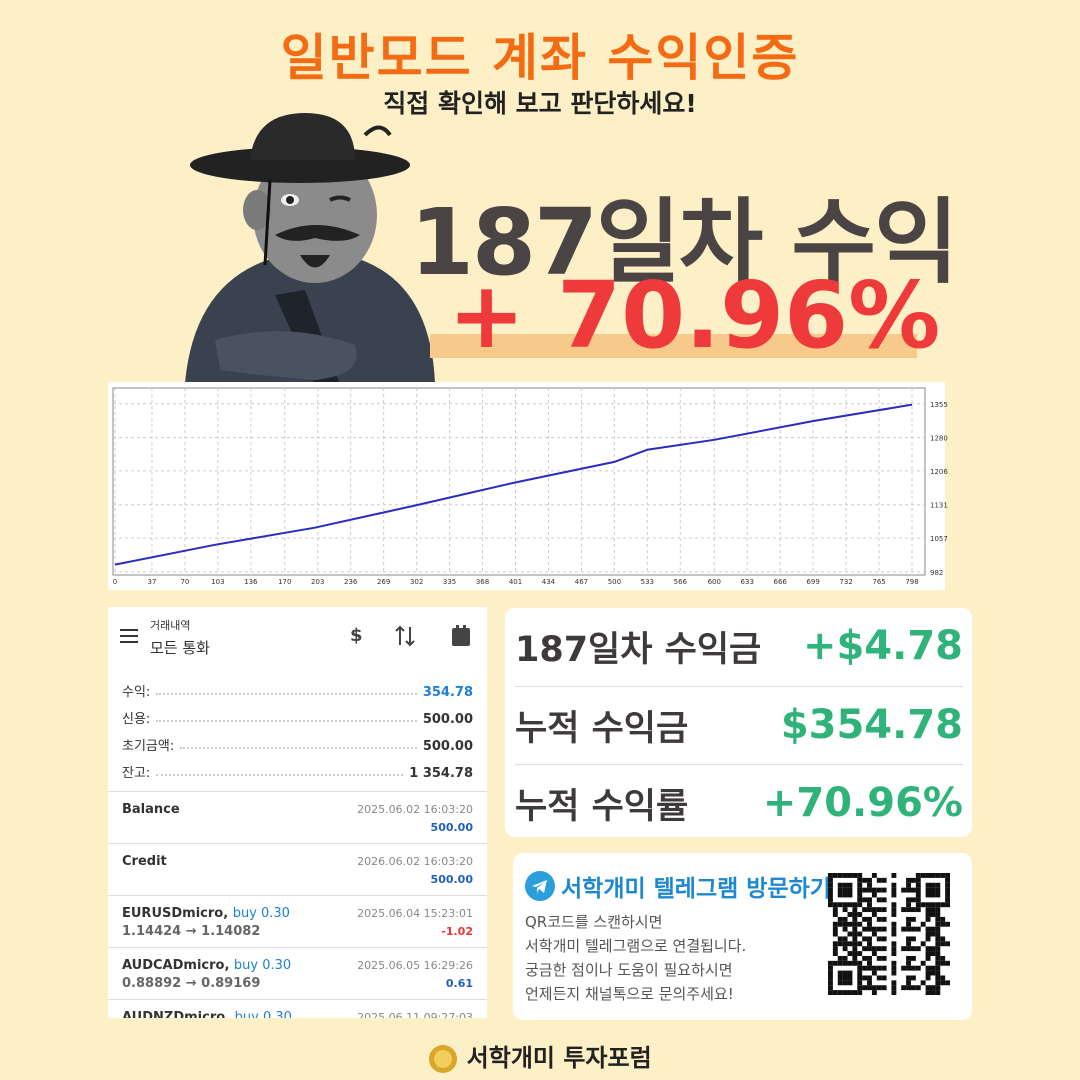 Image resolution: width=1080 pixels, height=1080 pixels. I want to click on qr-code, so click(889, 934).